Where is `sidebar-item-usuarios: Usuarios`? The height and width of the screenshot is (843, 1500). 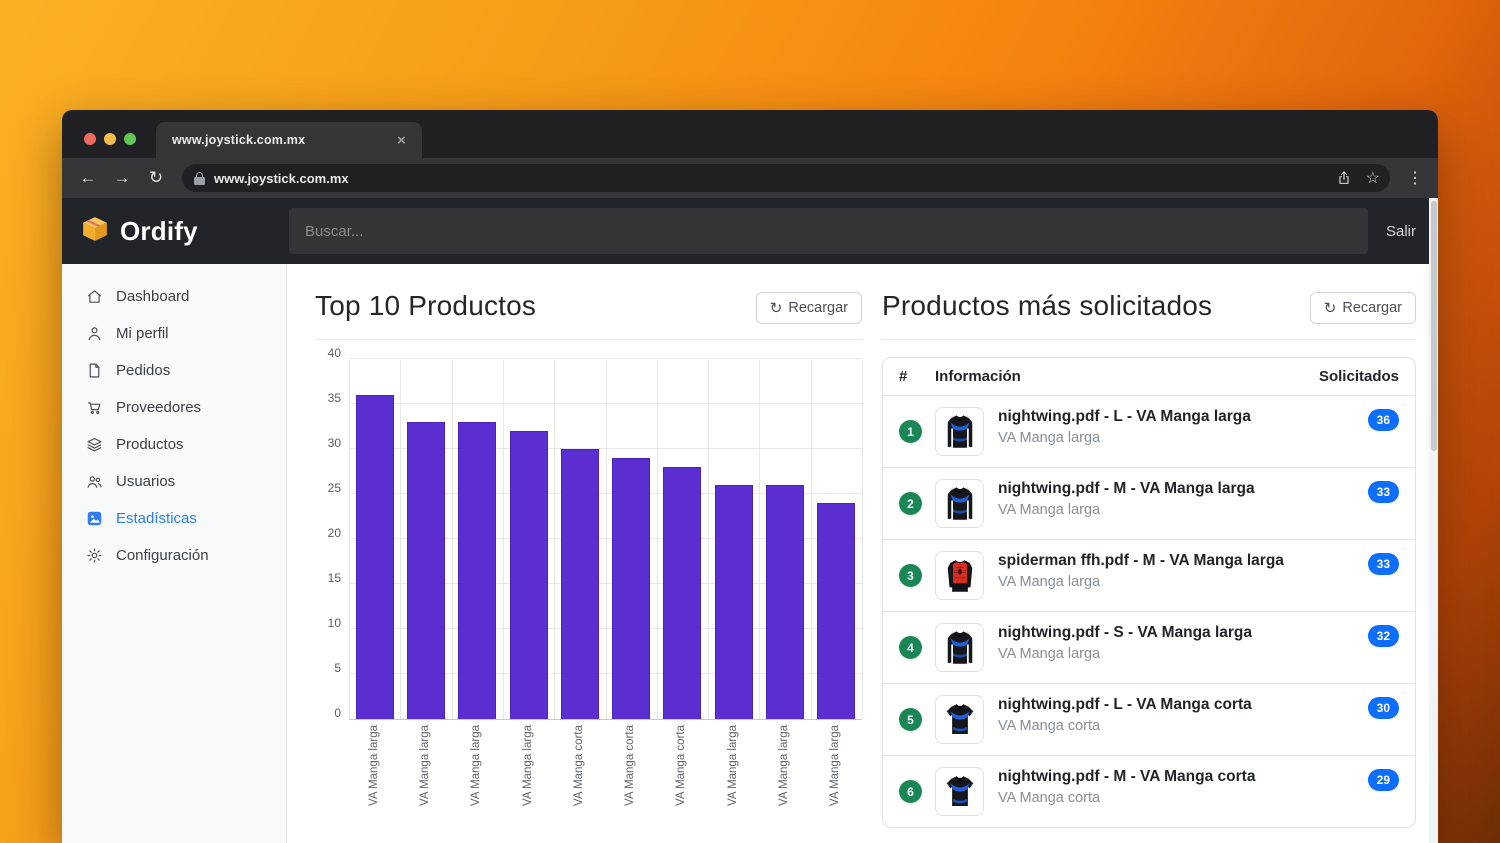 sidebar-item-usuarios: Usuarios is located at coordinates (174, 481).